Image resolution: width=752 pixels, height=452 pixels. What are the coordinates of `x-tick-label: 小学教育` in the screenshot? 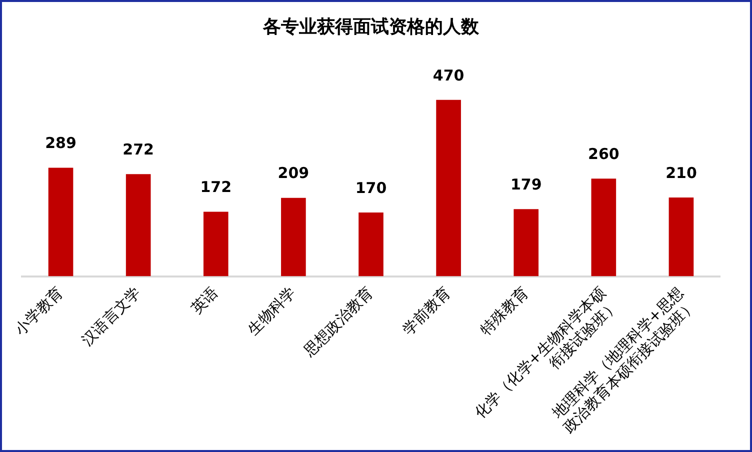 It's located at (38, 311).